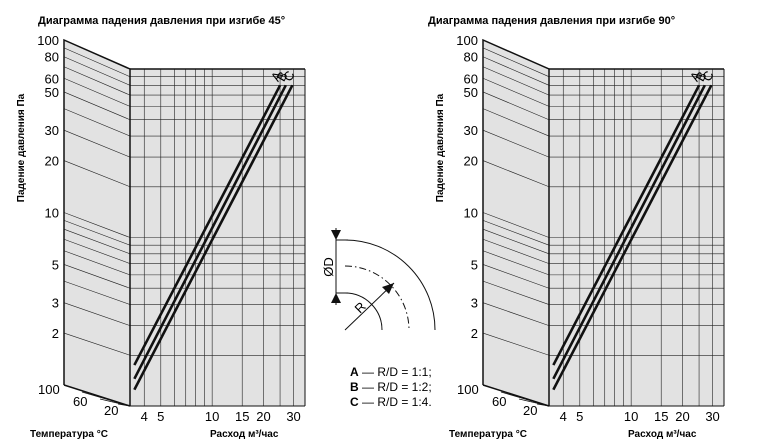  Describe the element at coordinates (626, 225) in the screenshot. I see `series-line-a` at that location.